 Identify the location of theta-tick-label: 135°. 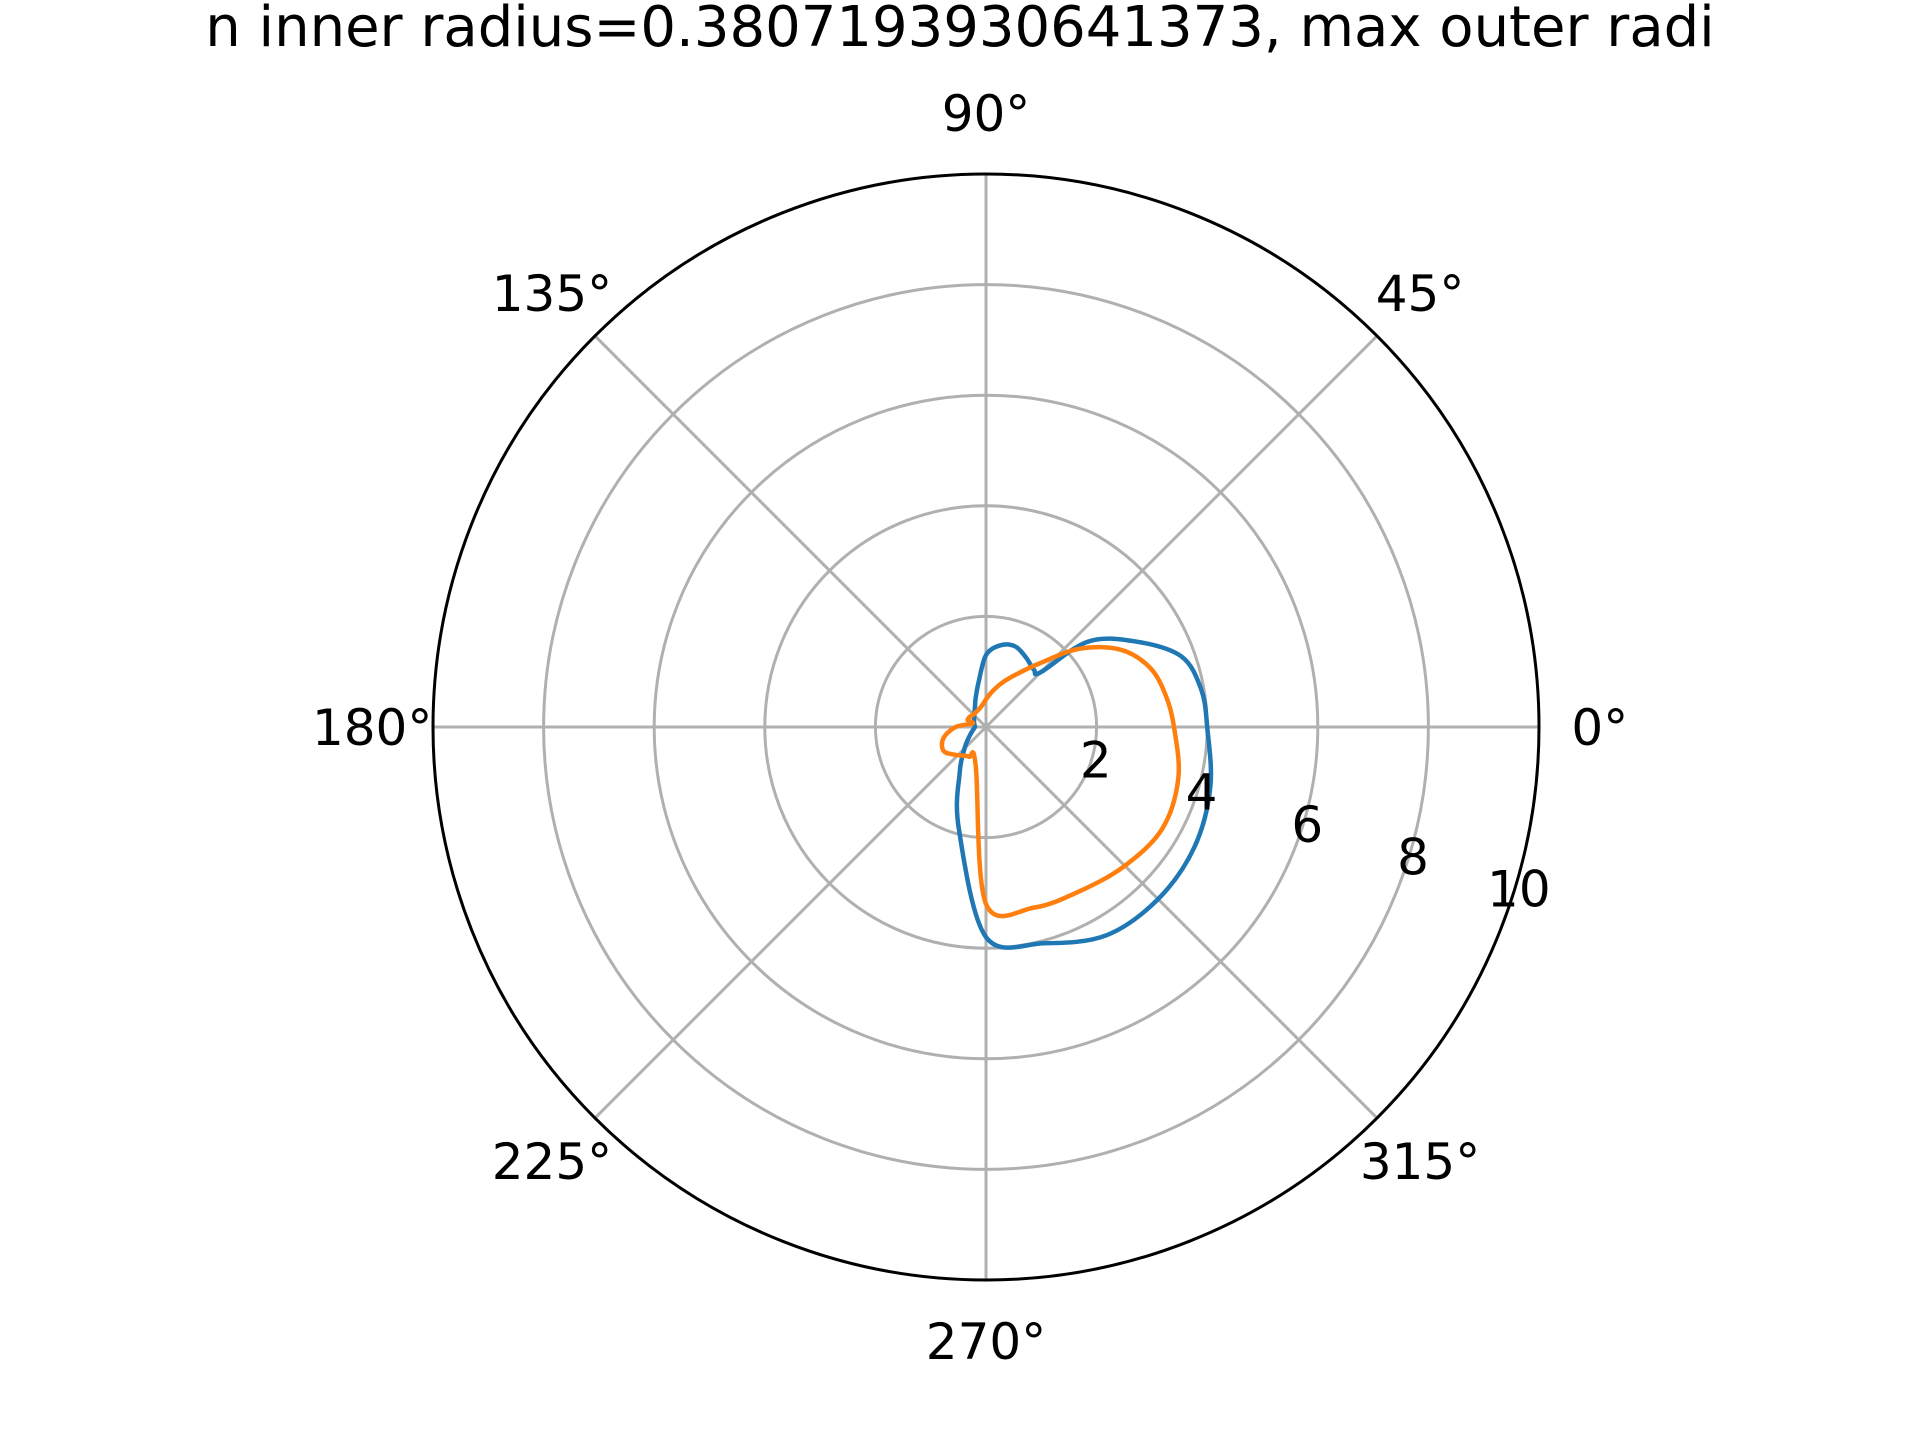
(552, 294).